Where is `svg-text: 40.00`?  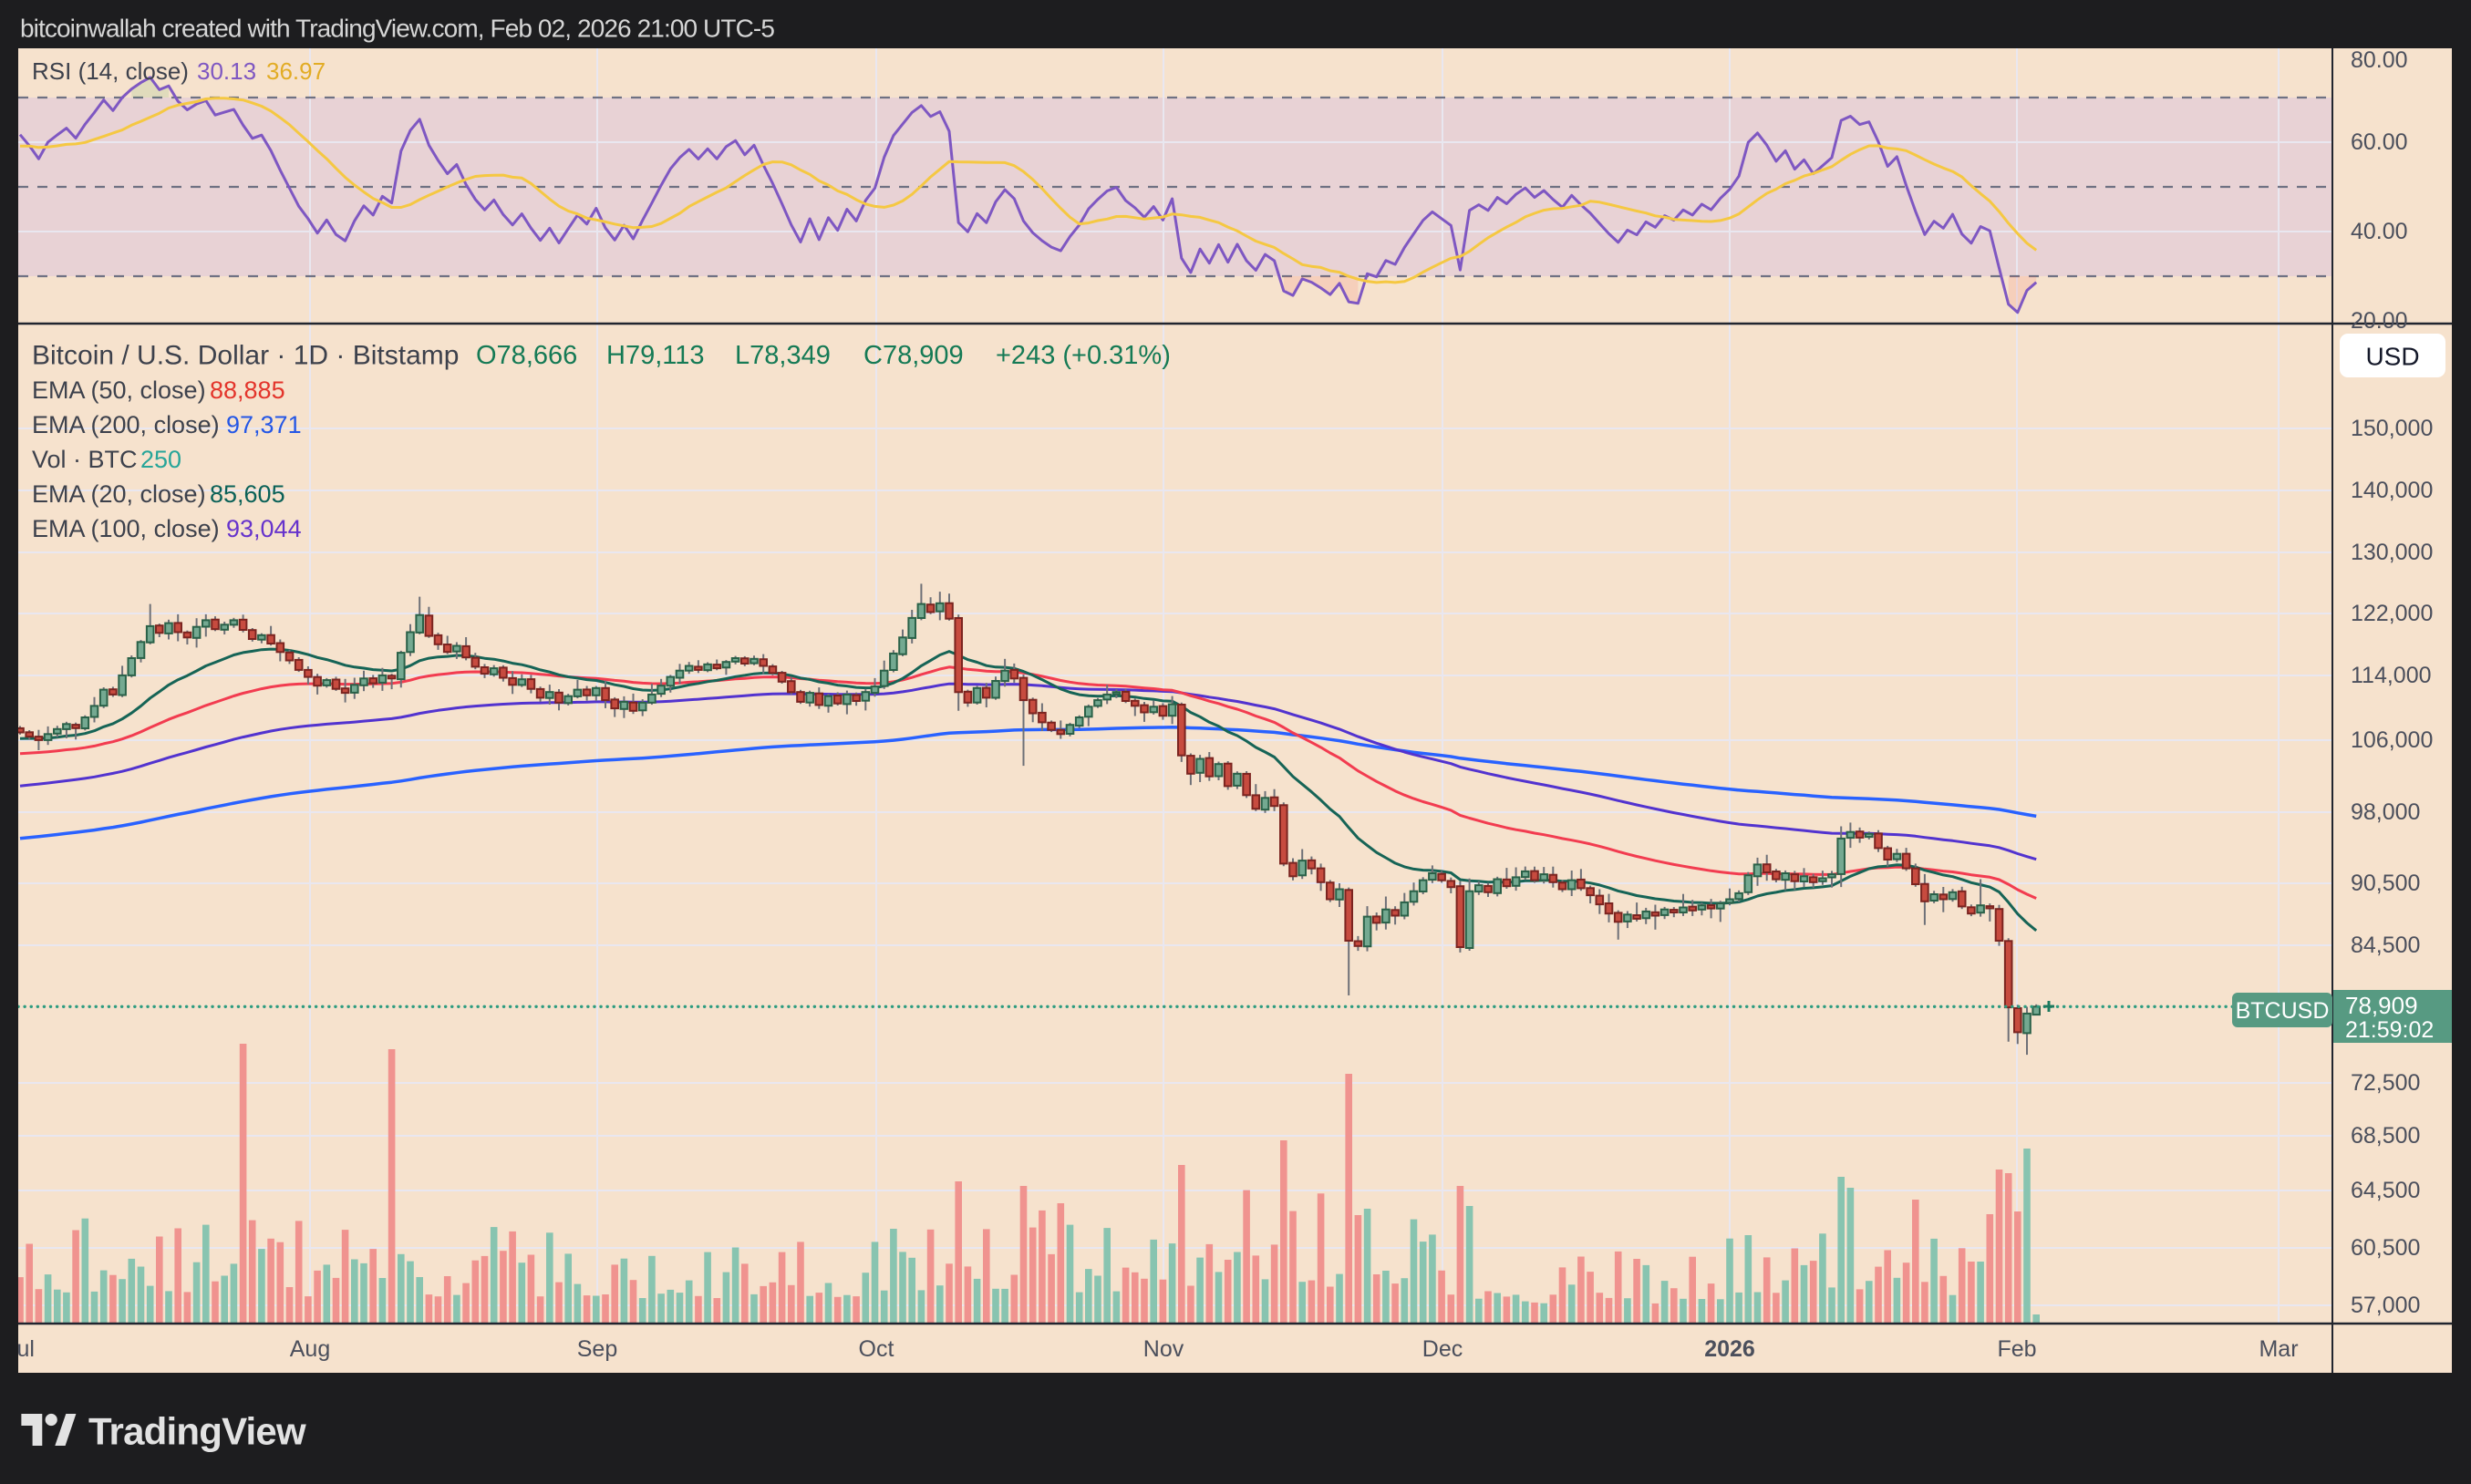 svg-text: 40.00 is located at coordinates (2379, 231).